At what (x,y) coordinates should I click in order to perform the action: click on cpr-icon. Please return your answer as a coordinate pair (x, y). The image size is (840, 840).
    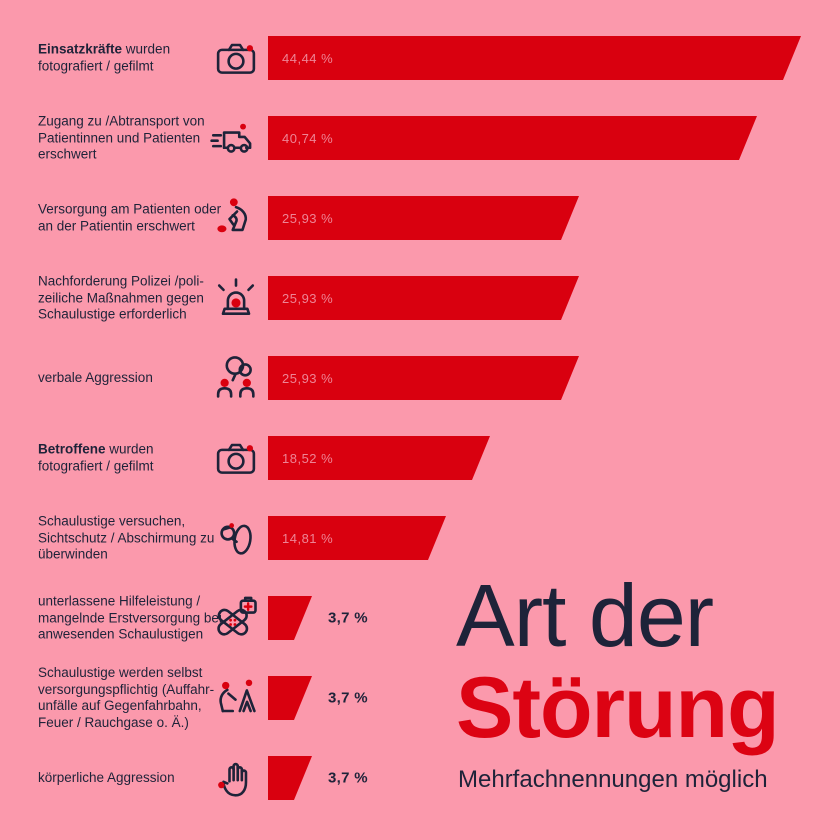
    Looking at the image, I should click on (236, 218).